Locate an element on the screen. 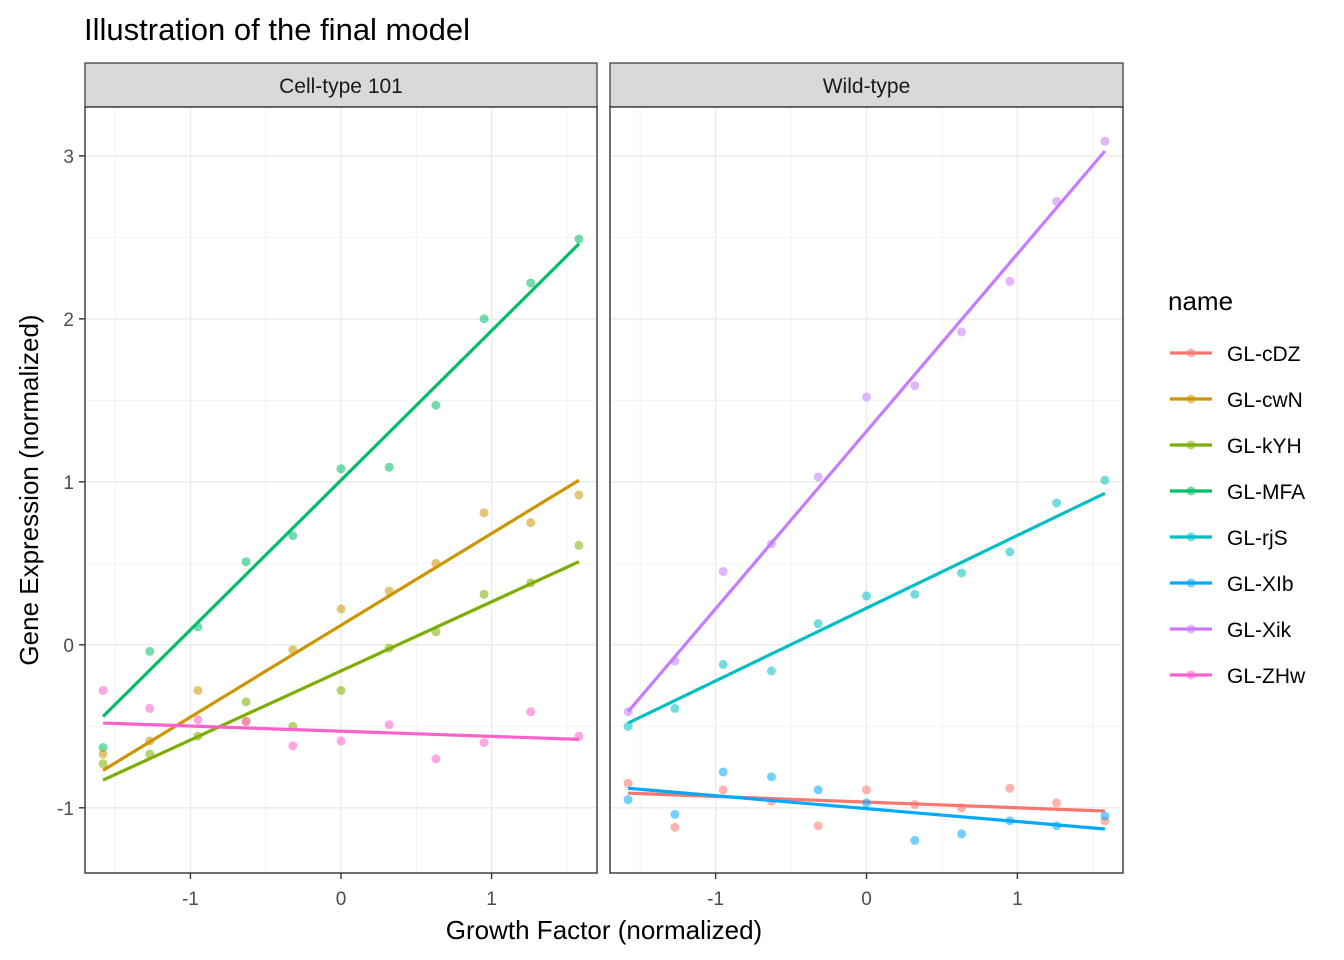 The image size is (1344, 960). y-tick-label: 0 is located at coordinates (68, 646).